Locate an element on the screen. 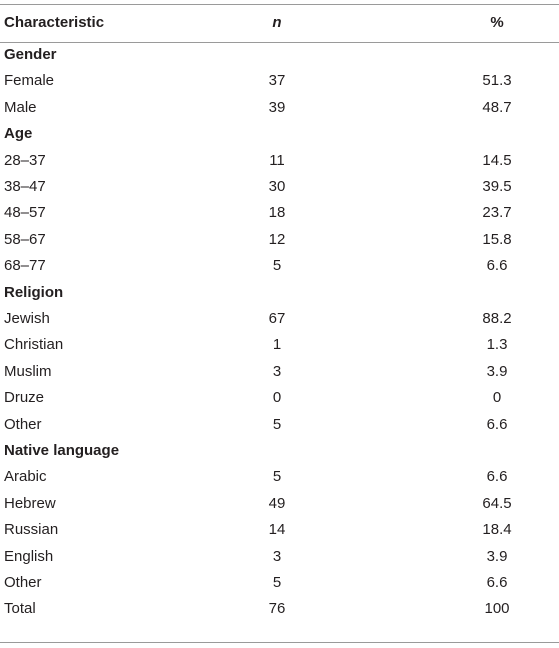 The image size is (559, 648). table-cell: 38–47 is located at coordinates (25, 186).